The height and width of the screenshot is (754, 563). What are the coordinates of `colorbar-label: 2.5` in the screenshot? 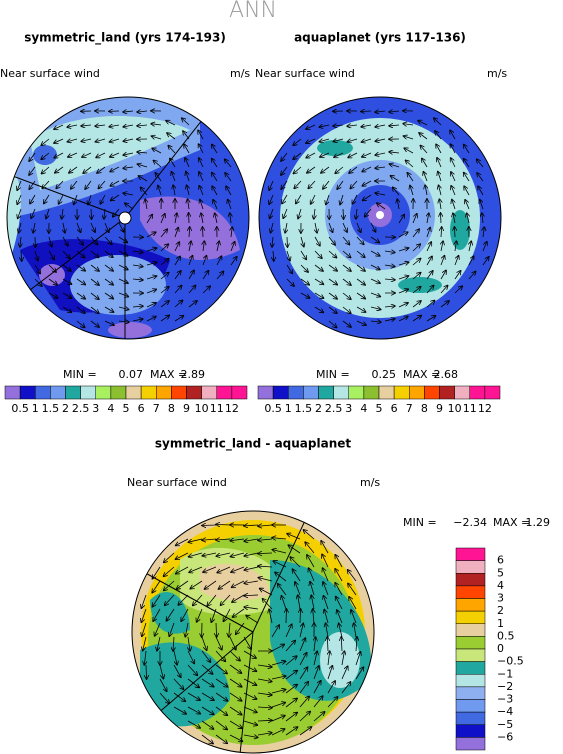 It's located at (334, 408).